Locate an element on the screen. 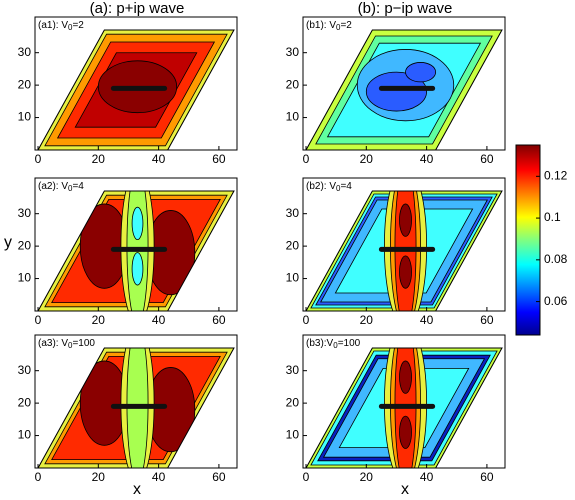 The height and width of the screenshot is (500, 575). column-title: (a): p+ip wave is located at coordinates (137, 8).